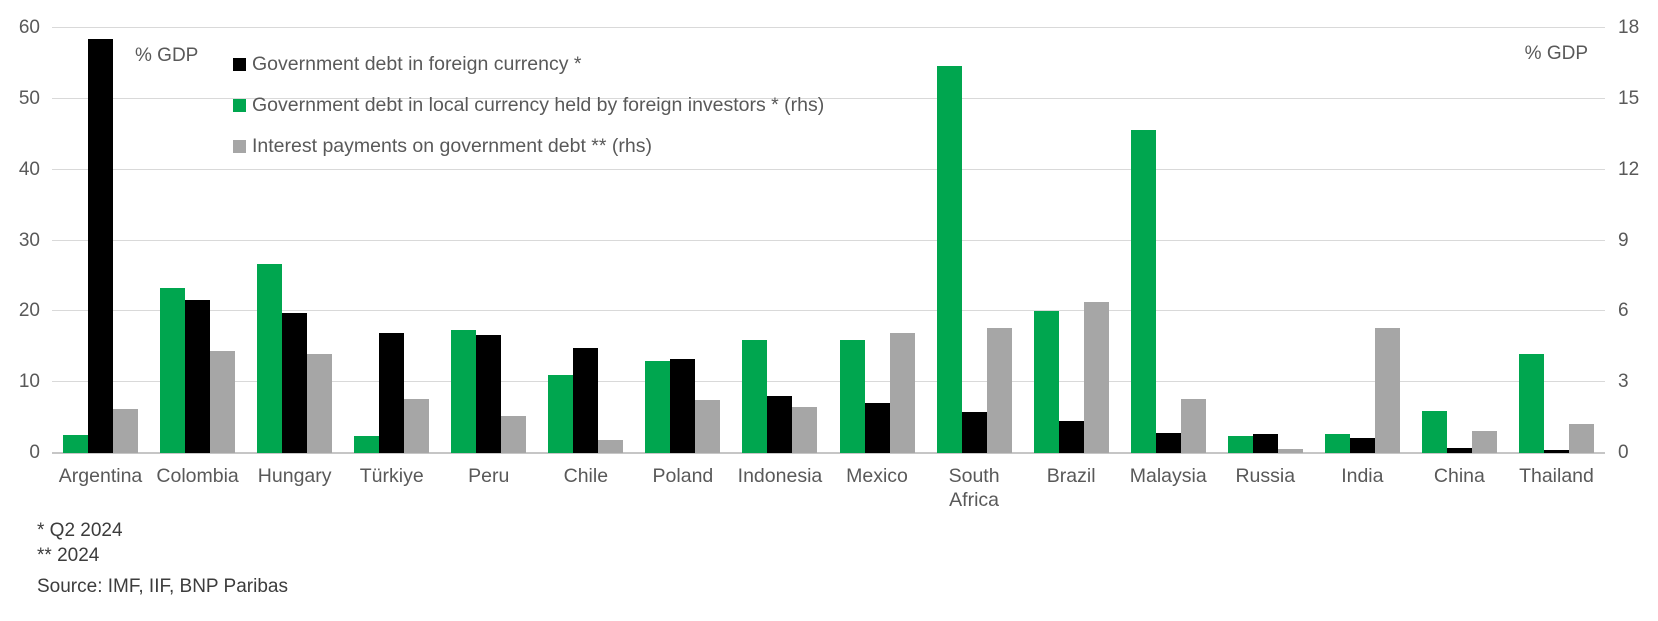 The image size is (1658, 621). Describe the element at coordinates (34, 452) in the screenshot. I see `left-axis-tick-label: 0` at that location.